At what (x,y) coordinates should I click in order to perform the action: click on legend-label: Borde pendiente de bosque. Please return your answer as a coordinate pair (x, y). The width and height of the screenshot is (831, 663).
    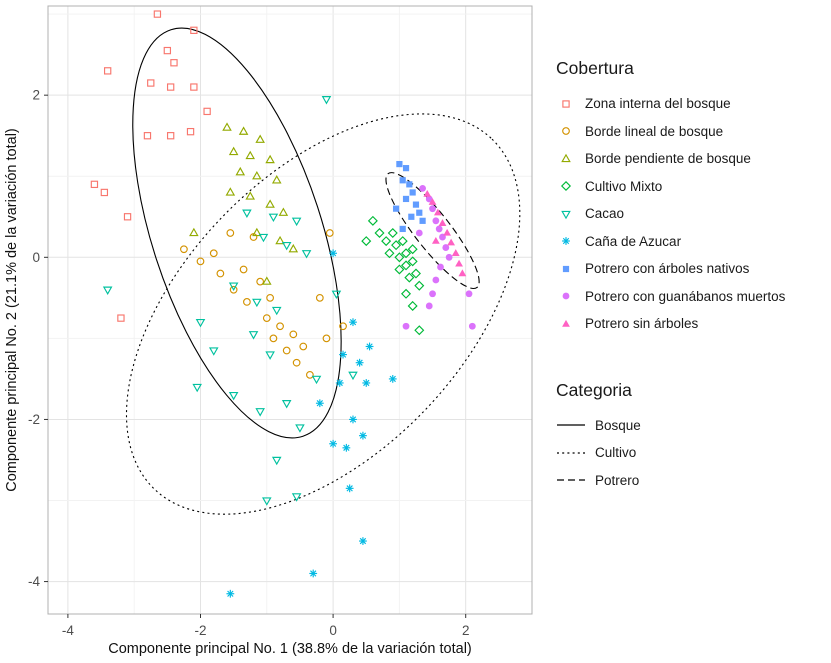
    Looking at the image, I should click on (668, 159).